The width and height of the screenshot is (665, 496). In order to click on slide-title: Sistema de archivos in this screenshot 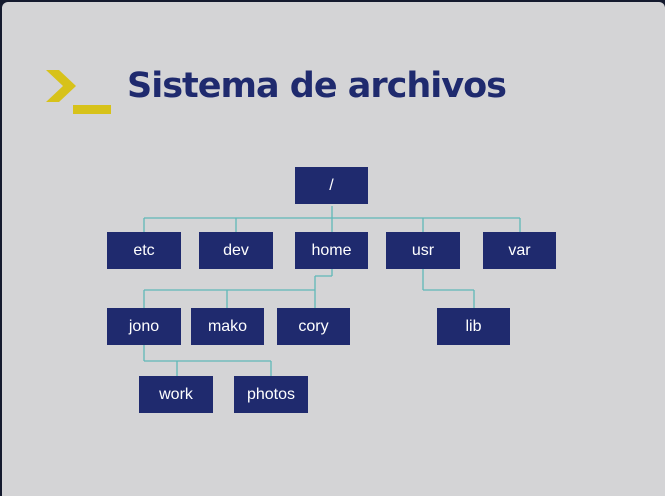, I will do `click(317, 86)`.